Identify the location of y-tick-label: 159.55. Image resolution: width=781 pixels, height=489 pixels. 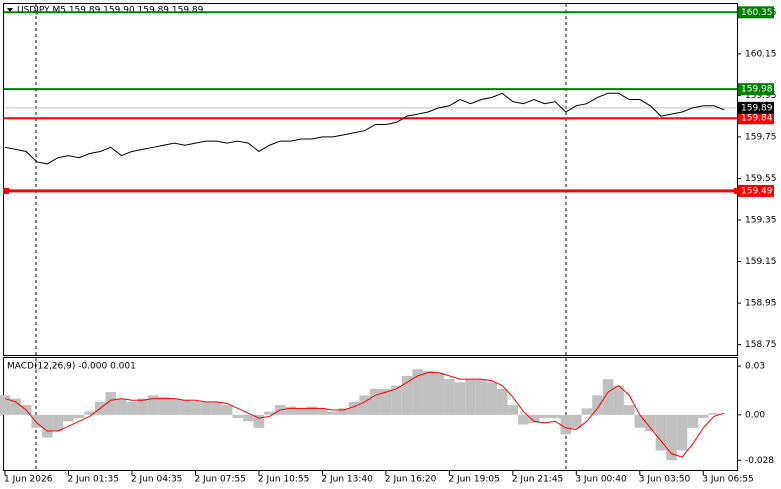
(761, 179).